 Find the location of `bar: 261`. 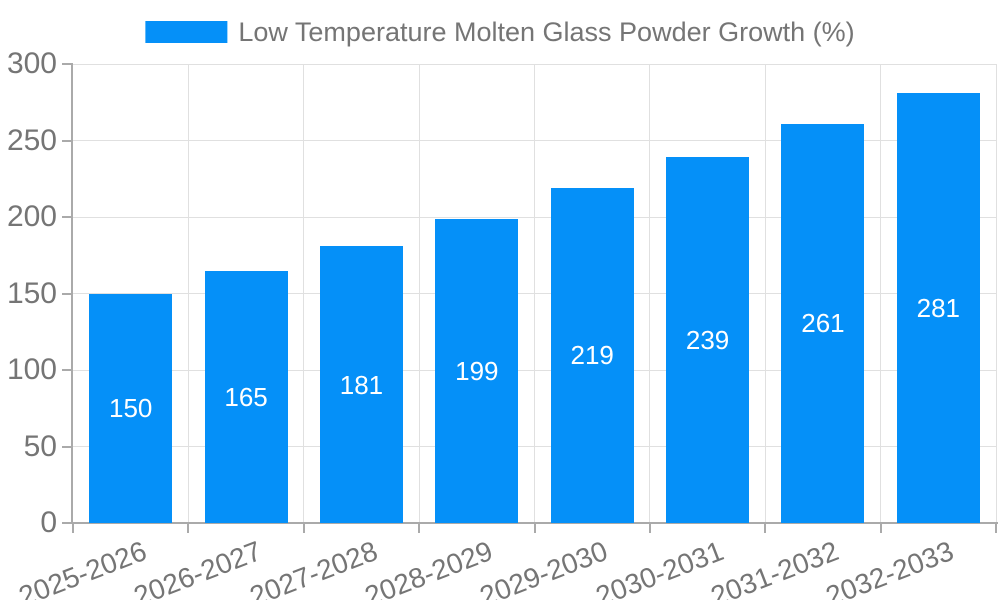

bar: 261 is located at coordinates (823, 323).